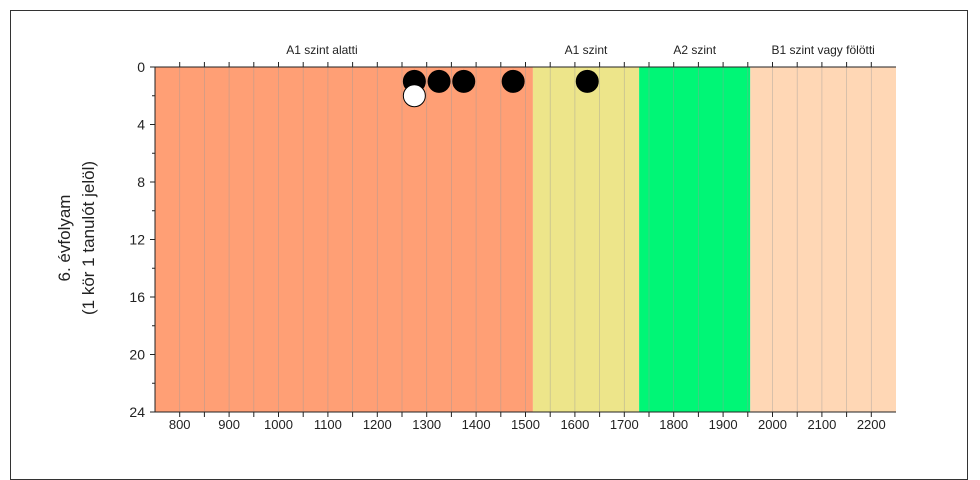 Image resolution: width=980 pixels, height=480 pixels. Describe the element at coordinates (377, 424) in the screenshot. I see `x-tick-label: 1200` at that location.